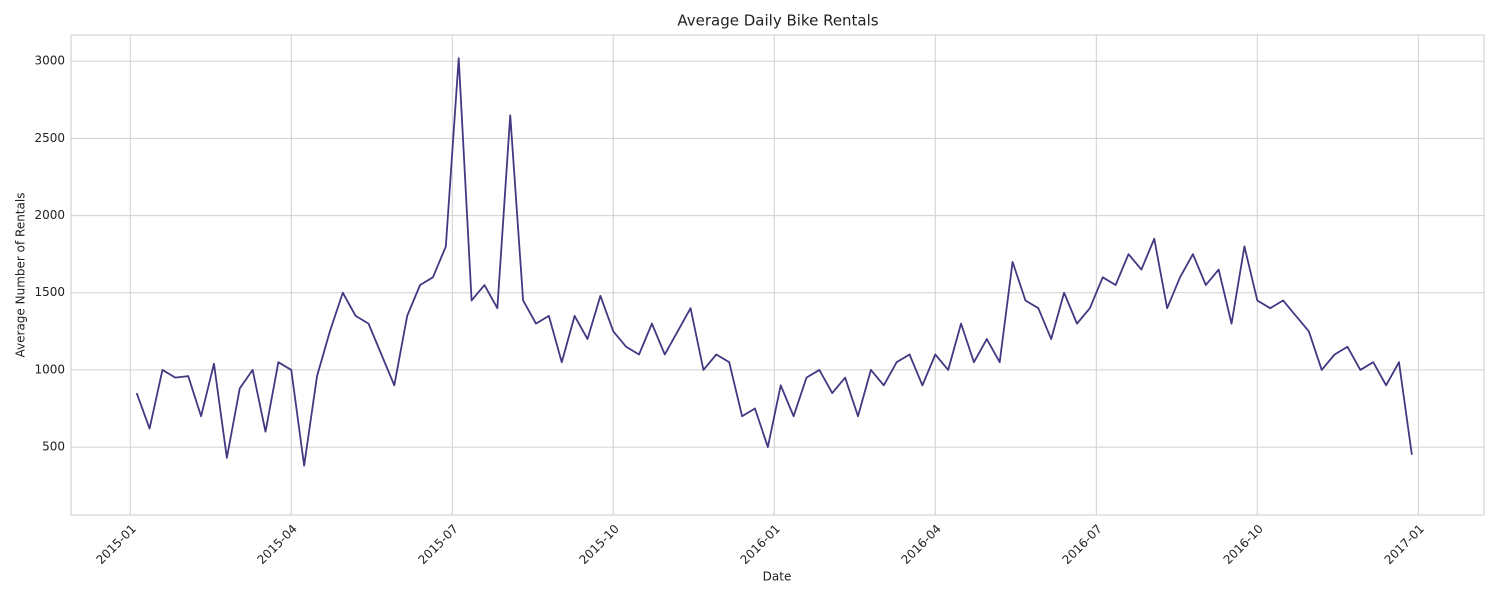  Describe the element at coordinates (49, 292) in the screenshot. I see `y-tick-label: 1500` at that location.